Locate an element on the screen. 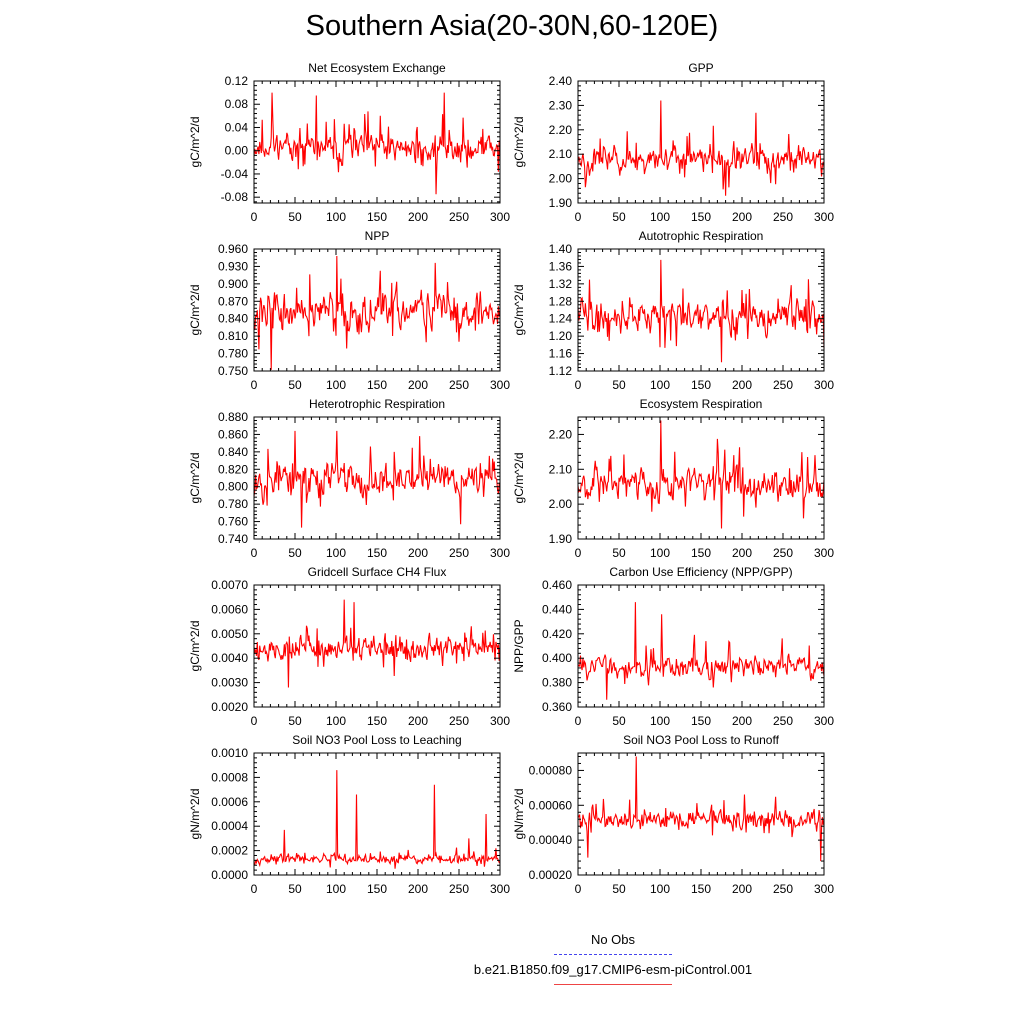  y-tick-label: 1.90 is located at coordinates (561, 203).